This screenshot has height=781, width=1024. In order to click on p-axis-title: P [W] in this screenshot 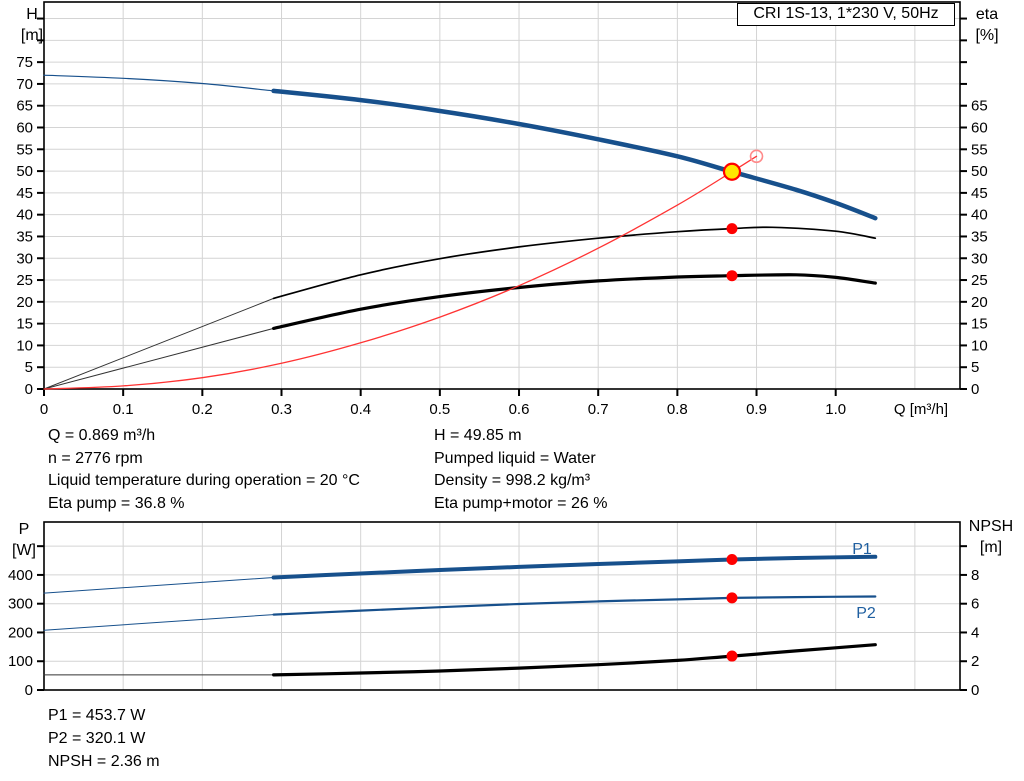, I will do `click(24, 540)`.